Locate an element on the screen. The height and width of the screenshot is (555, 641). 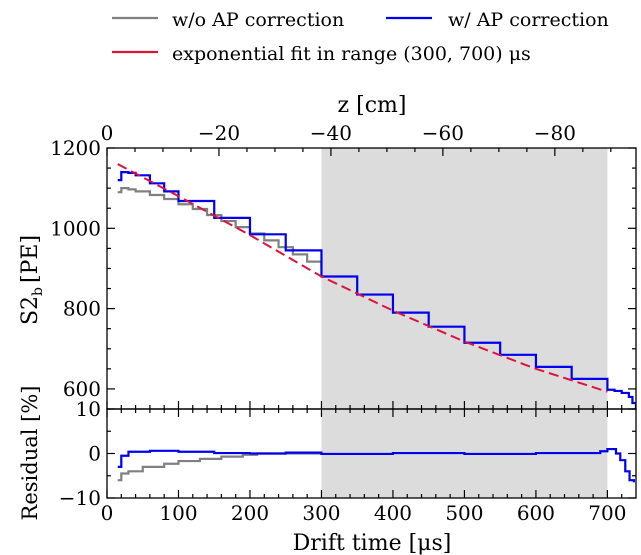
legend-label-wo: w/o AP correction is located at coordinates (258, 20).